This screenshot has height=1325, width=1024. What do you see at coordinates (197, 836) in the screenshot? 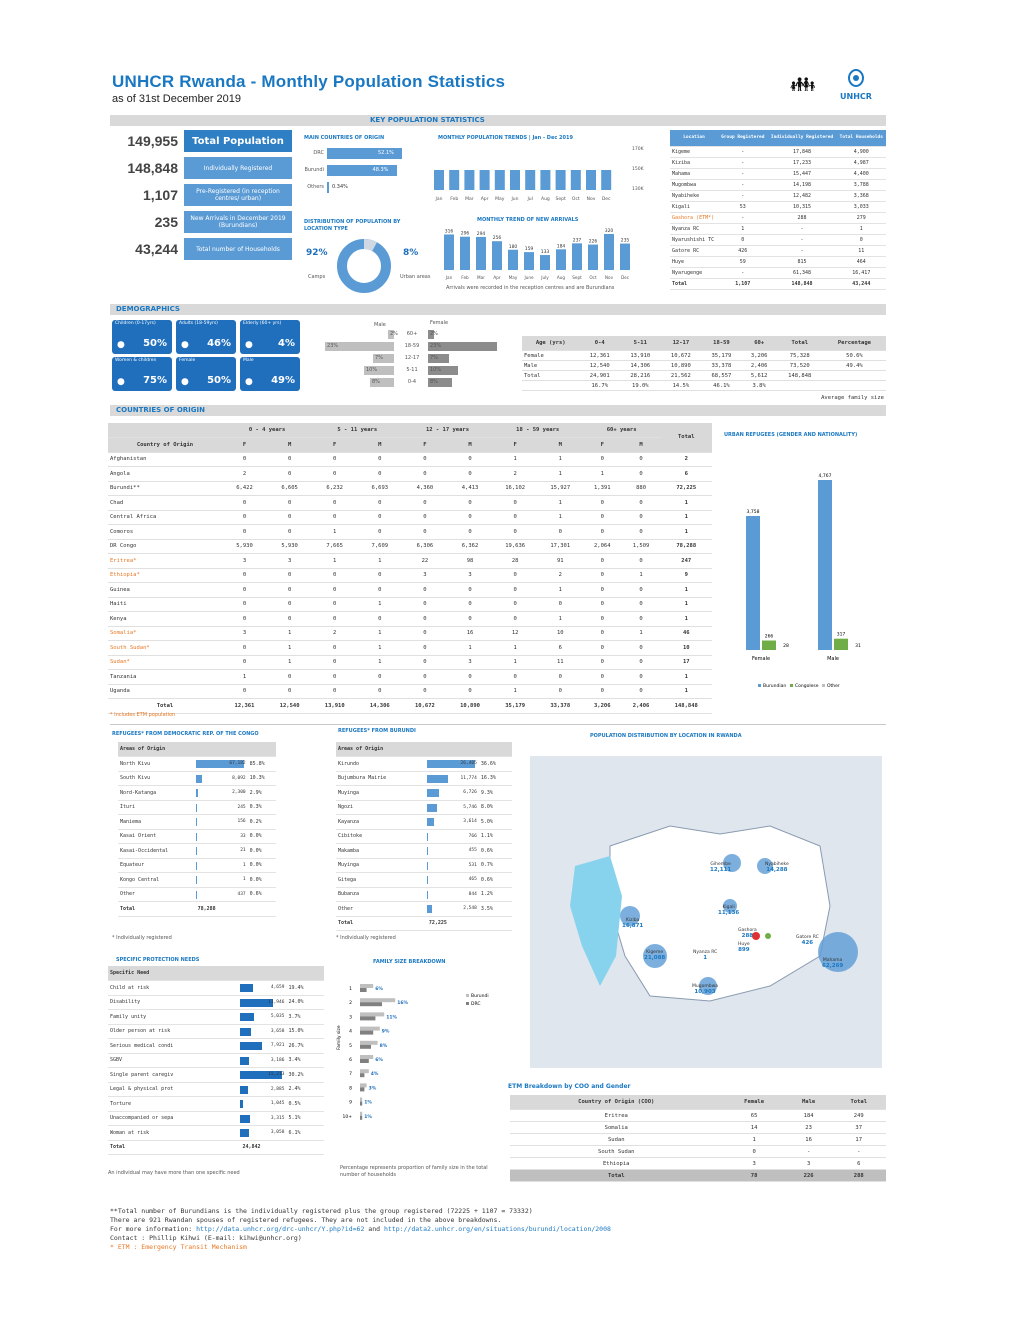
I see `table-row: Kasai Orient 33 0.0%` at bounding box center [197, 836].